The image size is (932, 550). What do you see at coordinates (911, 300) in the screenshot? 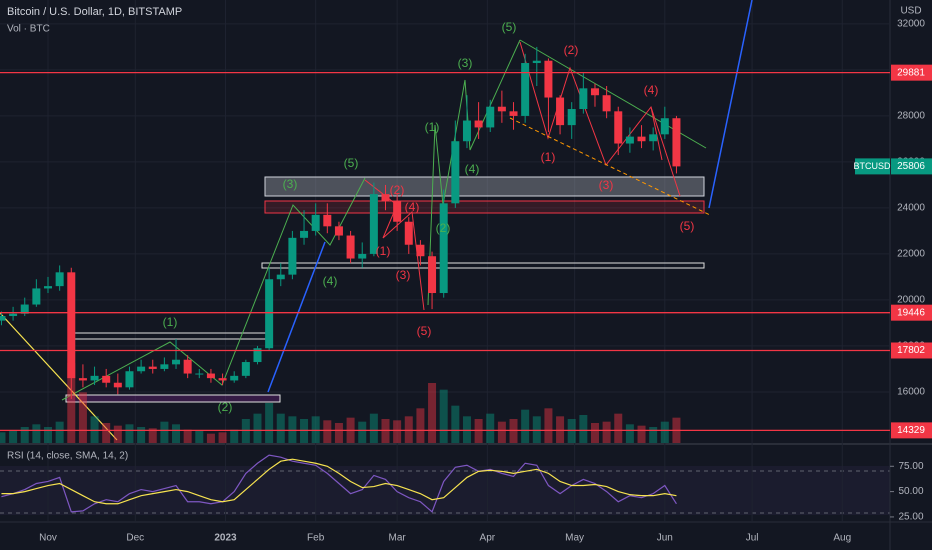
I see `y-tick-label: 20000` at bounding box center [911, 300].